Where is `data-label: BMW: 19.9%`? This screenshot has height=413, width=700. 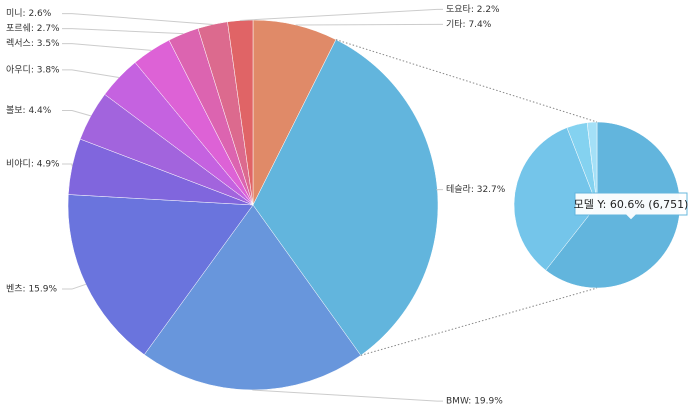
data-label: BMW: 19.9% is located at coordinates (474, 402).